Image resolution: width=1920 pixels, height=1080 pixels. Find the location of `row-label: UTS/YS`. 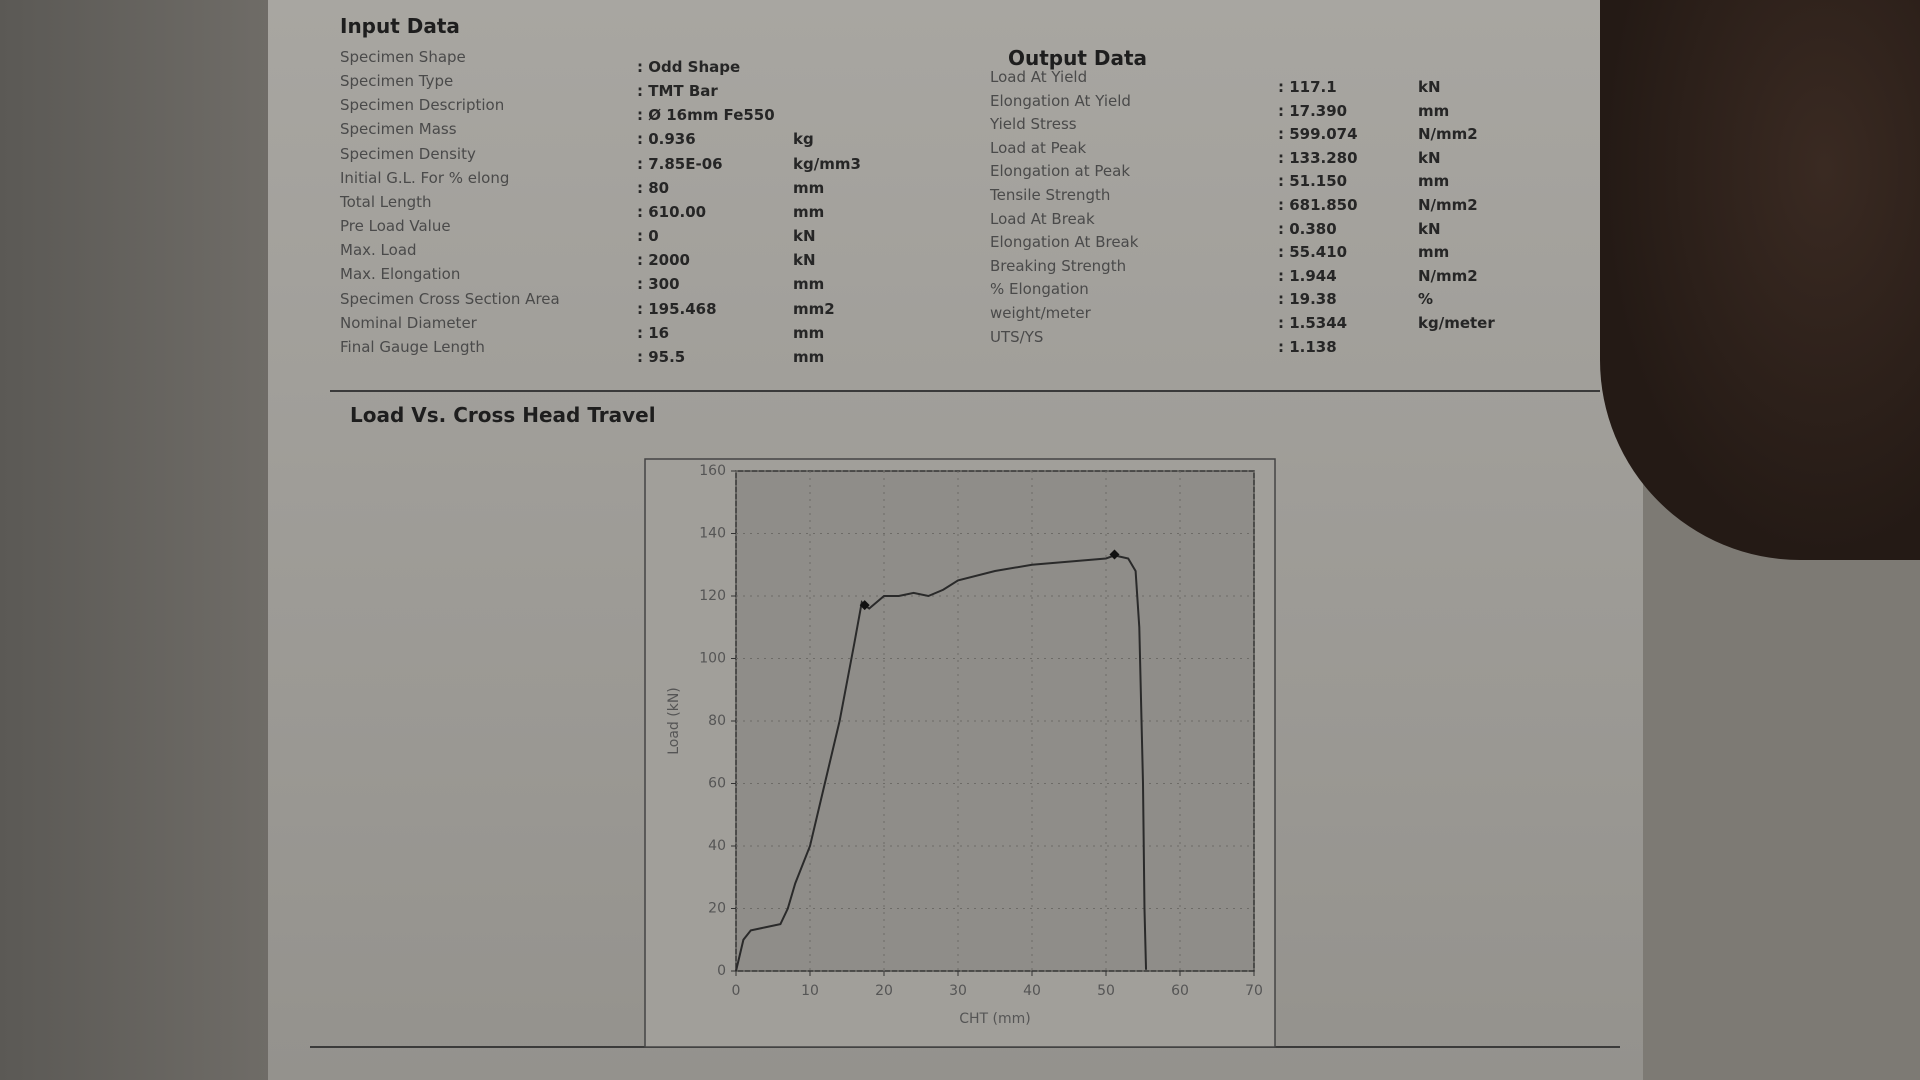

row-label: UTS/YS is located at coordinates (1017, 336).